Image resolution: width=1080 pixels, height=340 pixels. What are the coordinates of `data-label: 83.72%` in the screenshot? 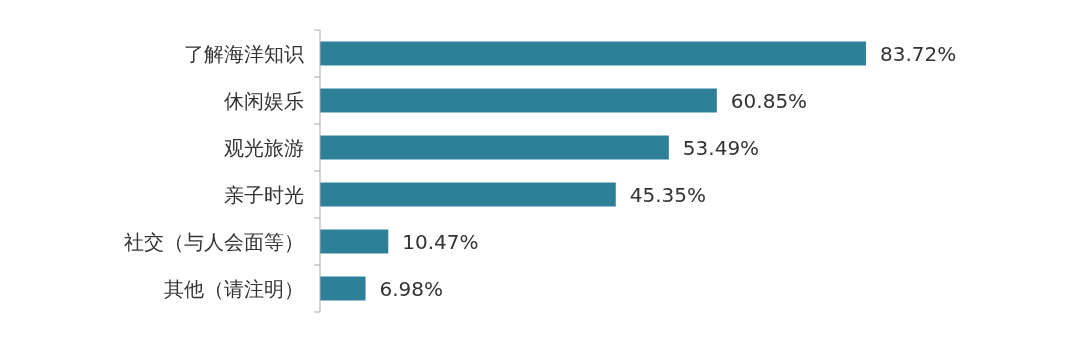 It's located at (918, 53).